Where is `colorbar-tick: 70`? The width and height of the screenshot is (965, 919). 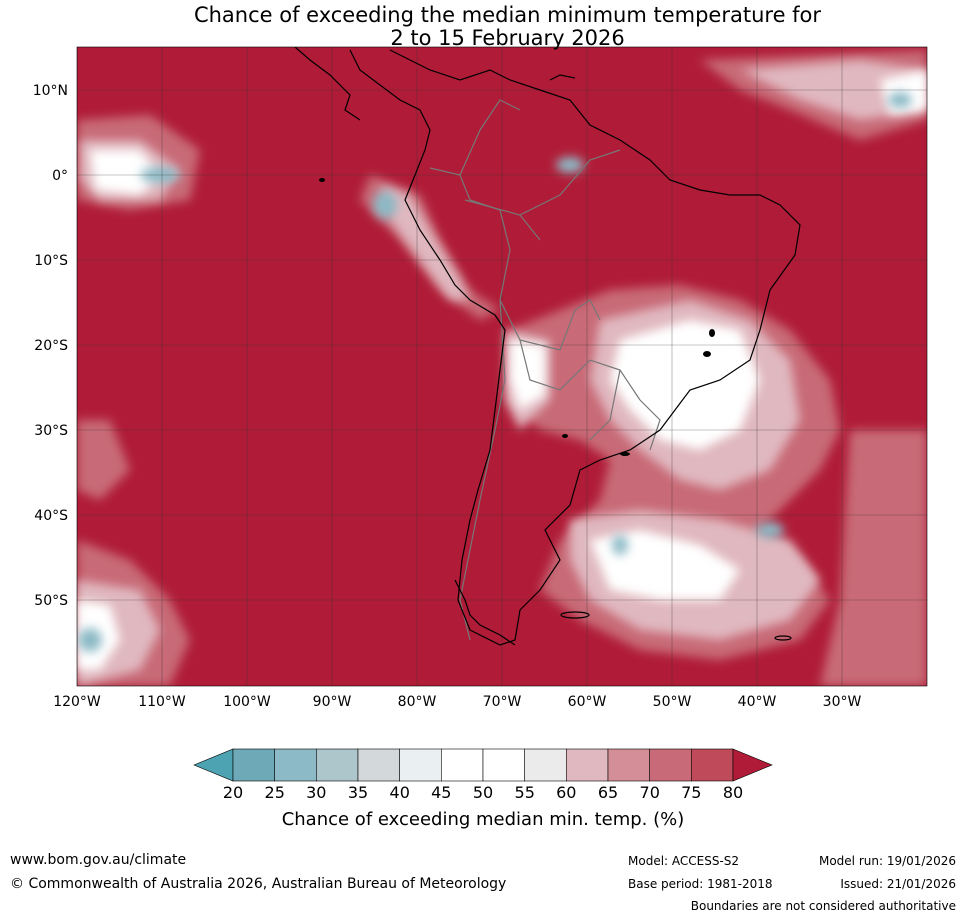
colorbar-tick: 70 is located at coordinates (650, 792).